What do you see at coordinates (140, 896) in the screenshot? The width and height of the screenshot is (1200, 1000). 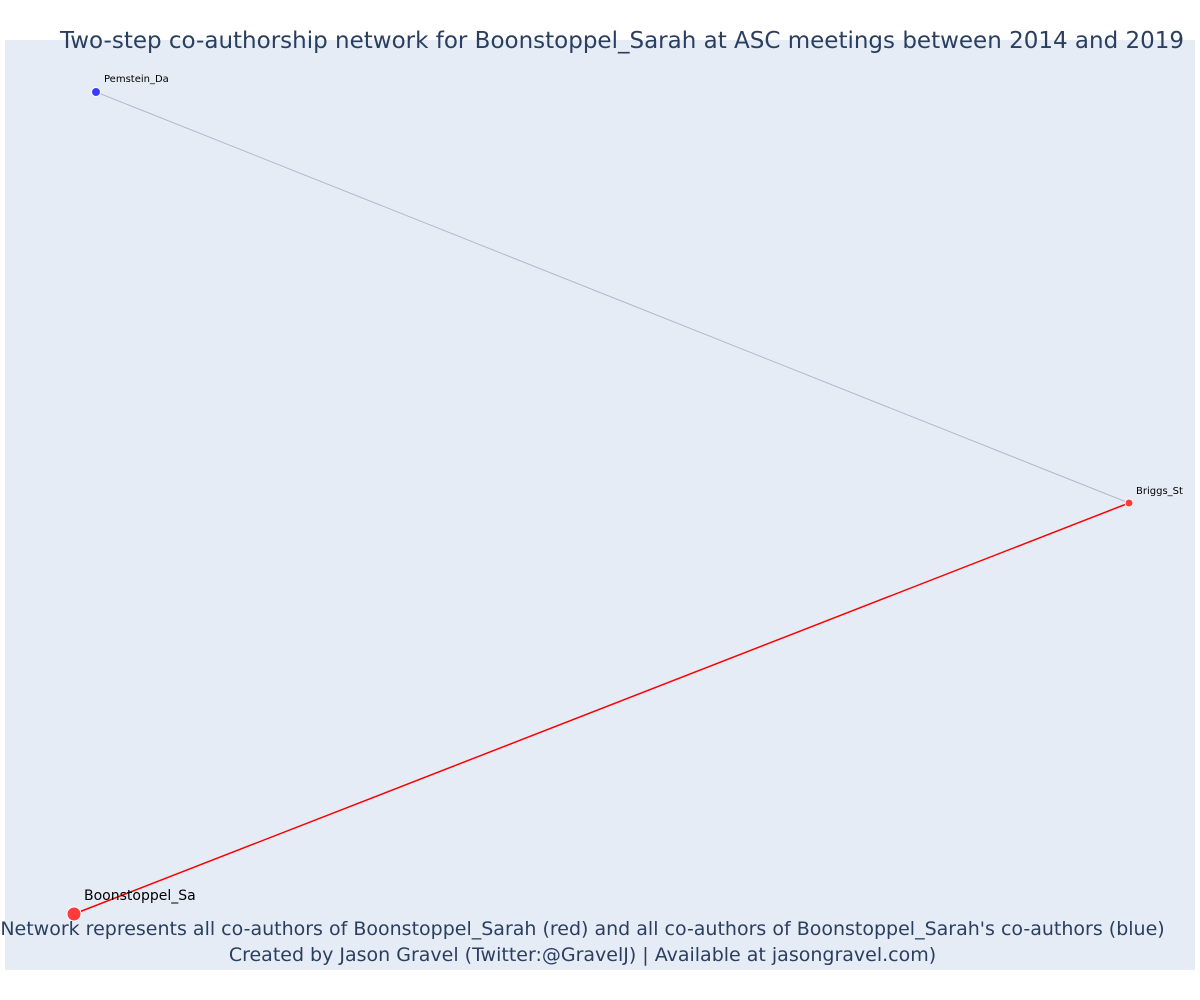 I see `node-label-focal: Boonstoppel_Sa` at bounding box center [140, 896].